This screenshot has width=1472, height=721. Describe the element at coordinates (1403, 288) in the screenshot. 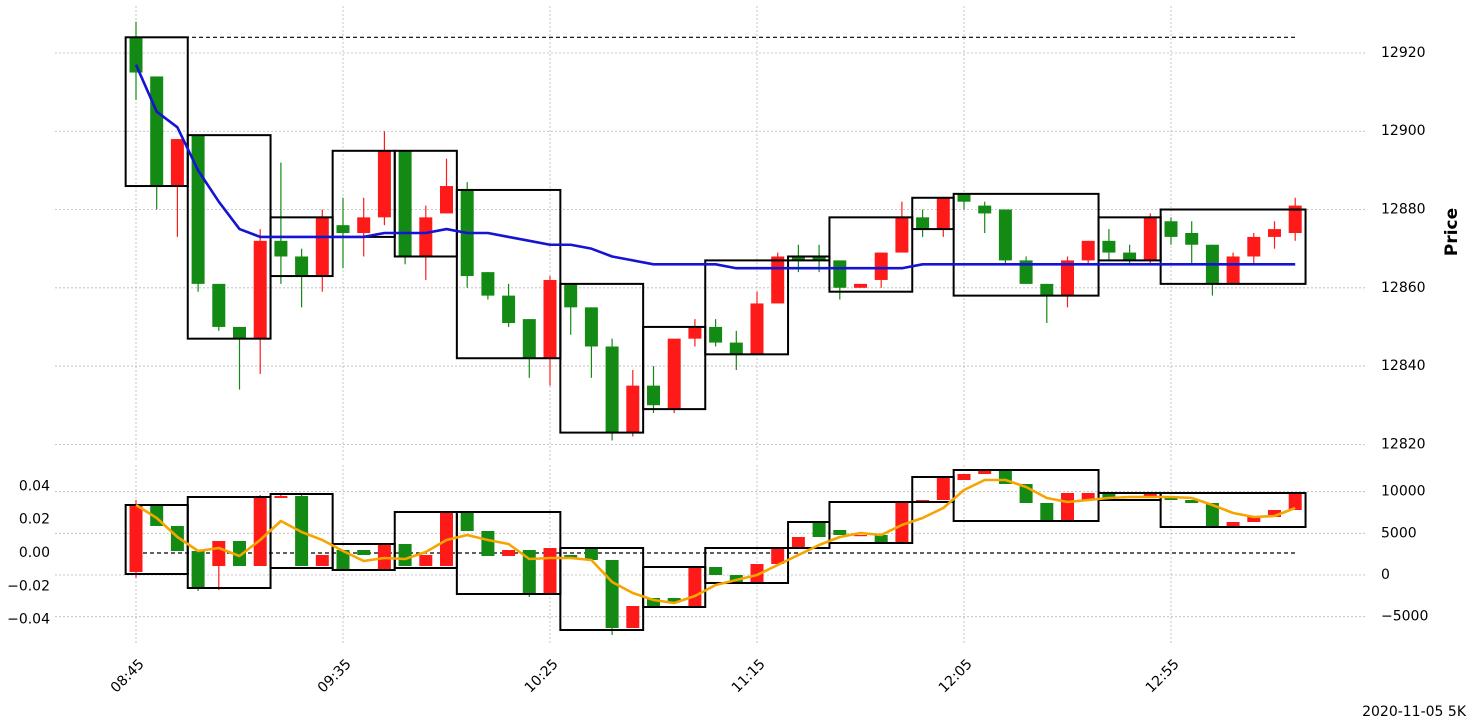

I see `y-tick-label: 12860` at that location.